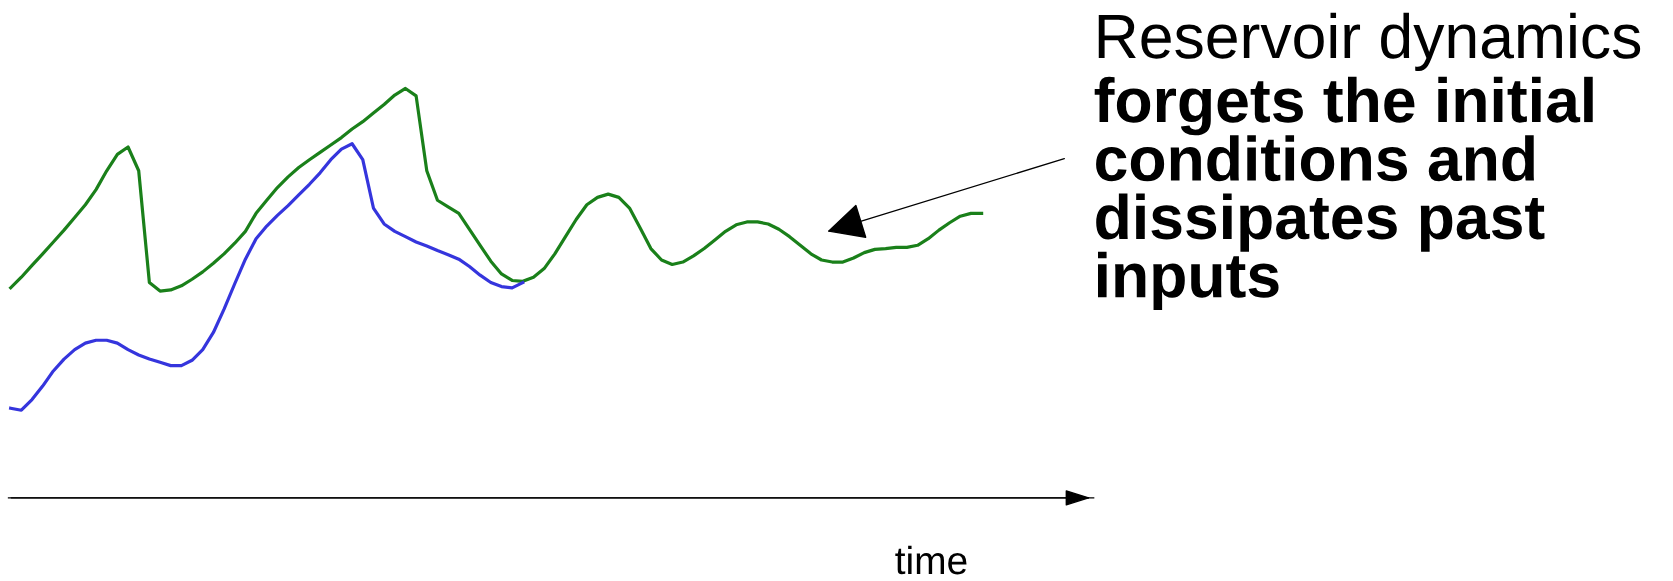 This screenshot has width=1673, height=581. I want to click on text: Reservoir dynamics, so click(1369, 42).